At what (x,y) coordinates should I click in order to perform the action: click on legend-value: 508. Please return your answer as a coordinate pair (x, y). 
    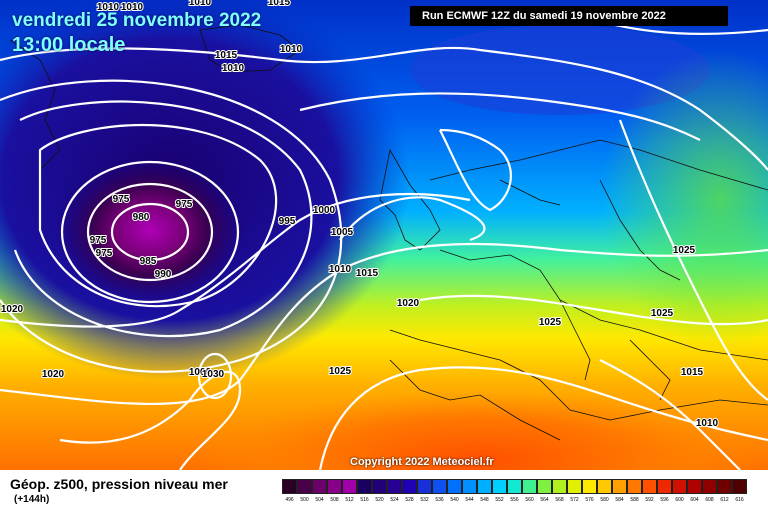
    Looking at the image, I should click on (334, 500).